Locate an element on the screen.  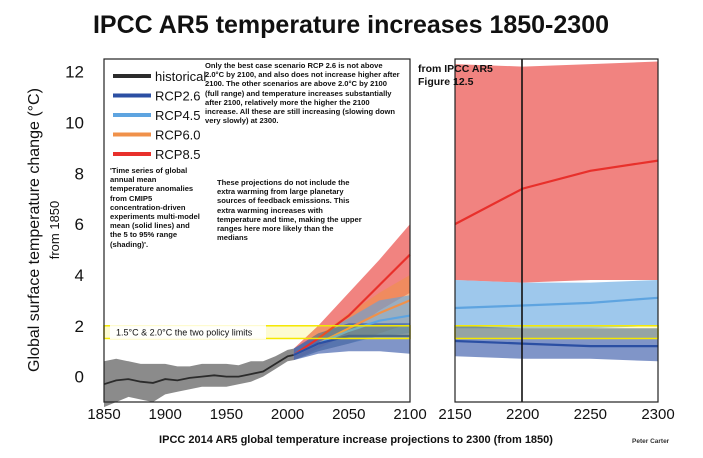
x-tick-left-2050: 2050 is located at coordinates (348, 414).